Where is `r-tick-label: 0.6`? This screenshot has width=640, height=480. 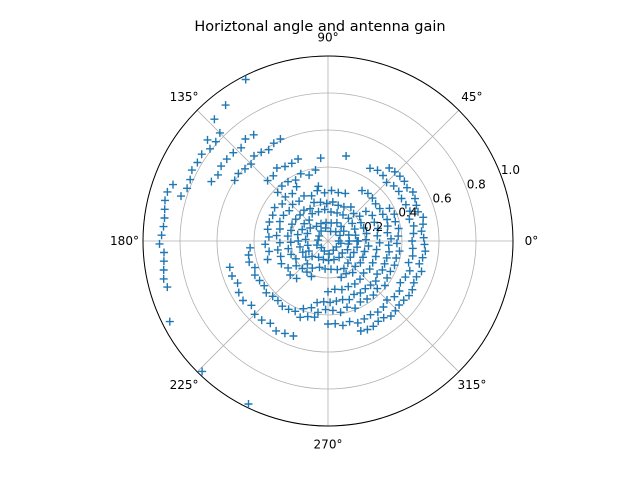
r-tick-label: 0.6 is located at coordinates (442, 199).